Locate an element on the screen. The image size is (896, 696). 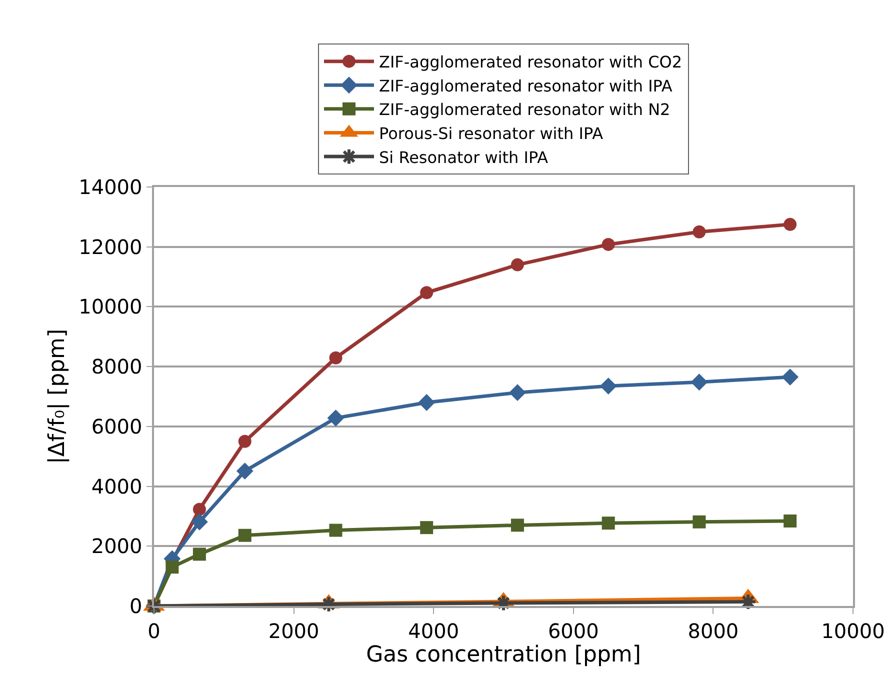
x-tick-label: 10000 is located at coordinates (853, 630).